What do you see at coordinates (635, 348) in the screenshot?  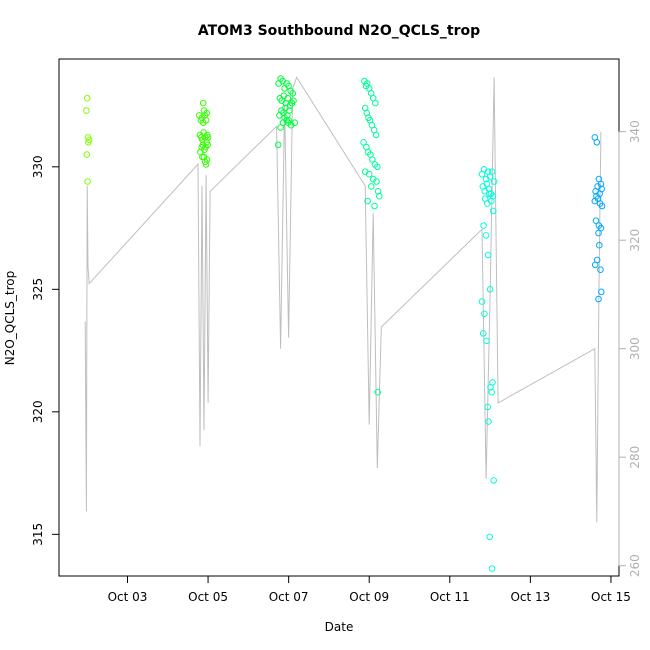 I see `y2-tick-label: 300` at bounding box center [635, 348].